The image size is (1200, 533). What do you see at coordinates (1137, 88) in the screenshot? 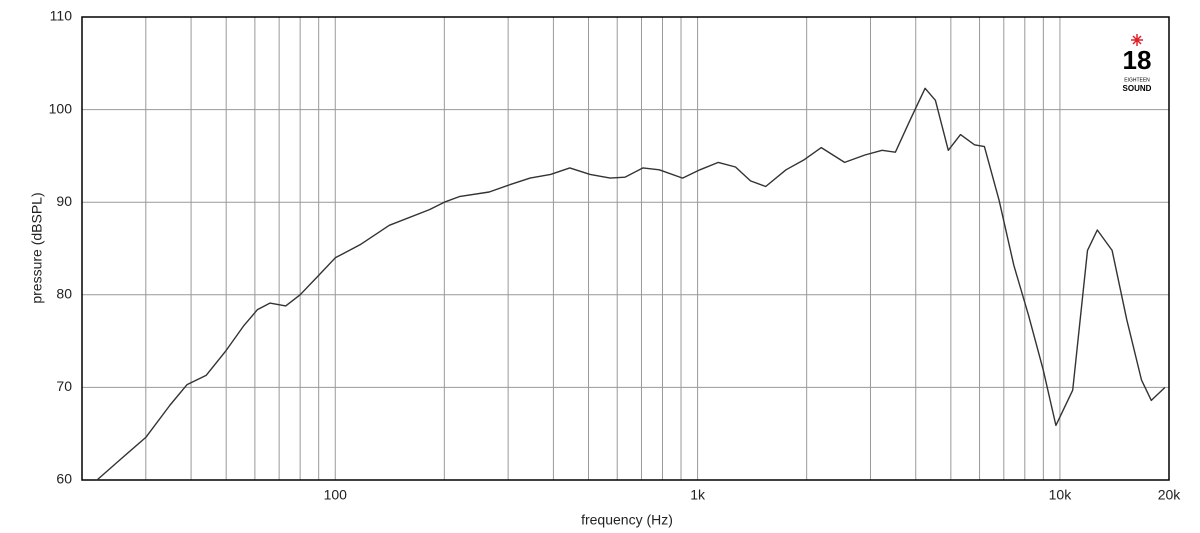
I see `logo-text: SOUND` at bounding box center [1137, 88].